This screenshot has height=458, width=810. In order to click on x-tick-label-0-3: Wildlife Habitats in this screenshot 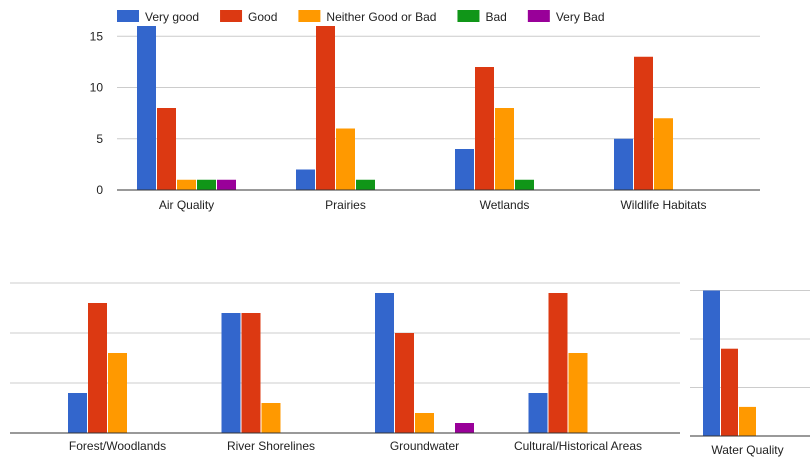, I will do `click(663, 205)`.